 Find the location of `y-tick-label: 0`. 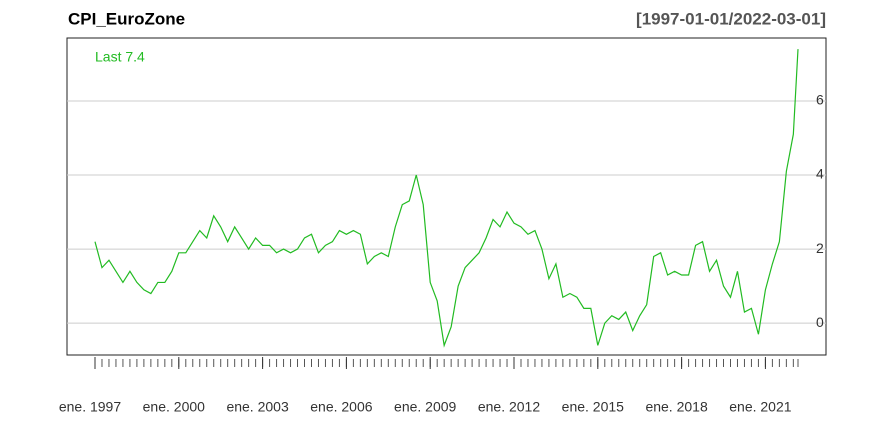

y-tick-label: 0 is located at coordinates (820, 322).